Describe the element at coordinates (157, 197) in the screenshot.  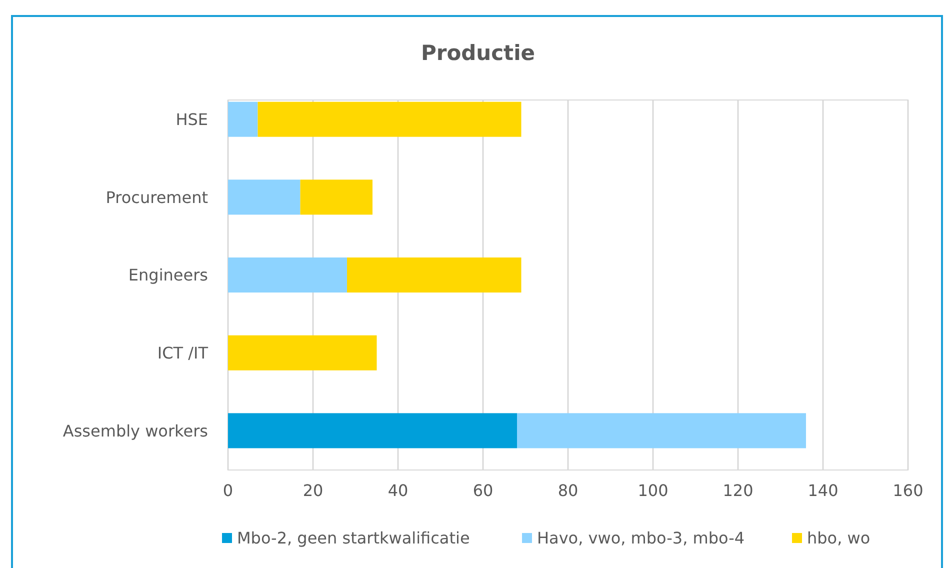
I see `y-tick-label: Procurement` at that location.